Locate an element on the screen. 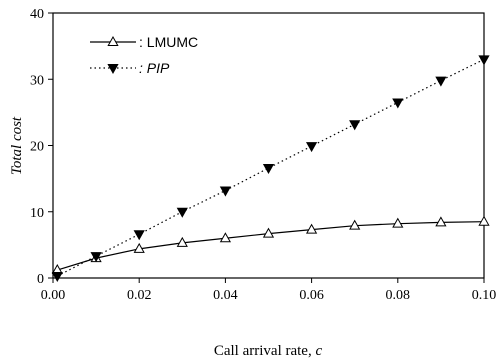  legend-label-pip: : PIP is located at coordinates (154, 68).